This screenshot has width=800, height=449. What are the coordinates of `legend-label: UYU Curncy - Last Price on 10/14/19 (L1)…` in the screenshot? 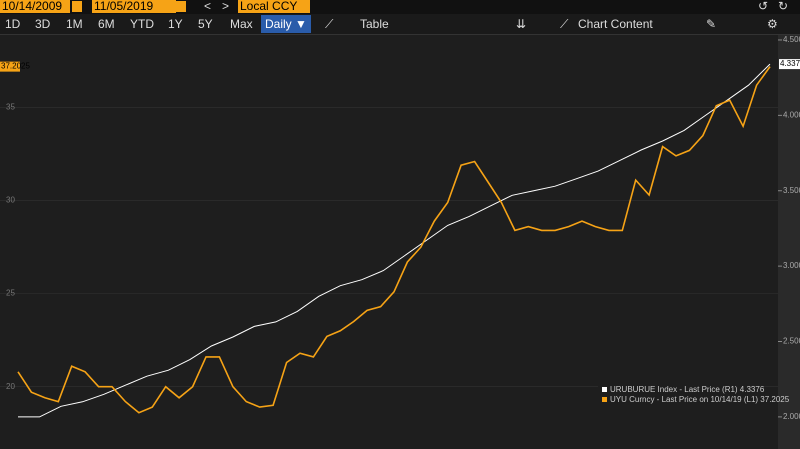 It's located at (700, 399).